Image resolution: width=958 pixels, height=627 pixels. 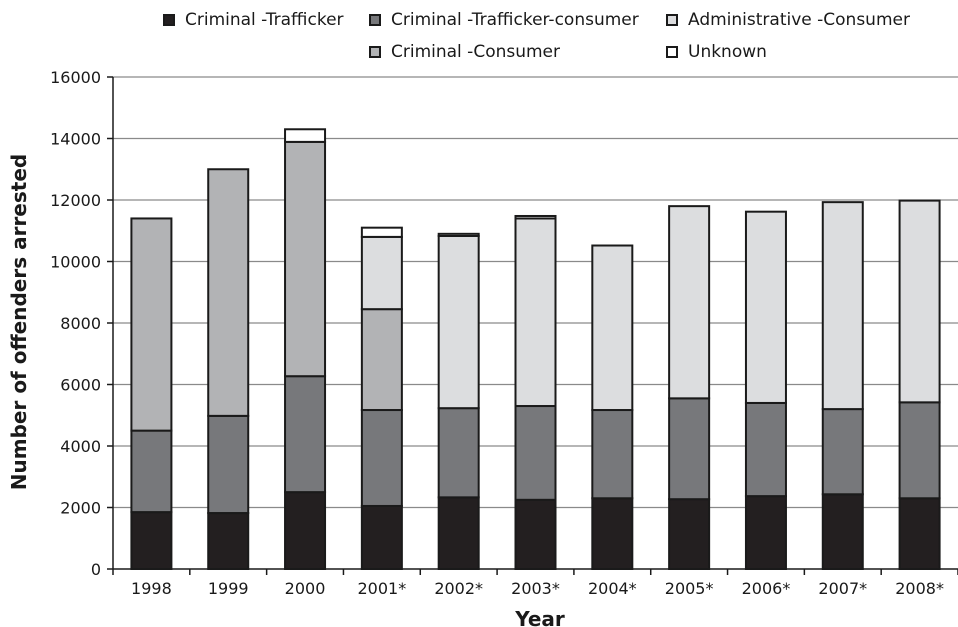 What do you see at coordinates (535, 534) in the screenshot?
I see `bar-segment-1-2003star` at bounding box center [535, 534].